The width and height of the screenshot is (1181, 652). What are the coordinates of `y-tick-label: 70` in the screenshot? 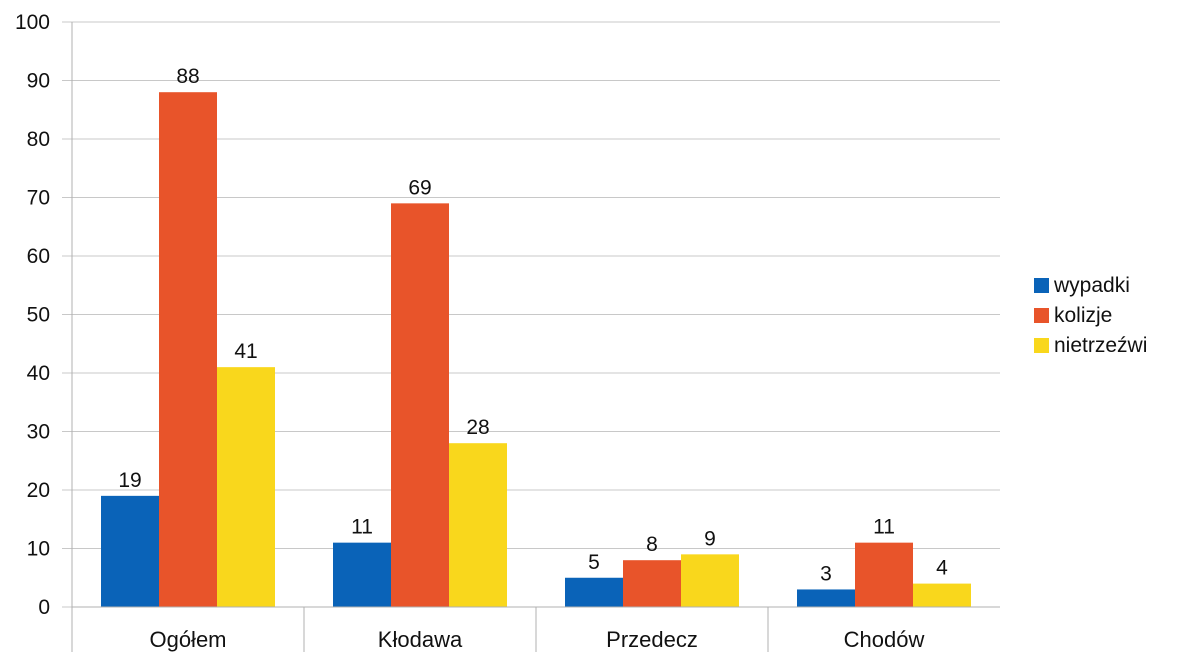 It's located at (38, 198).